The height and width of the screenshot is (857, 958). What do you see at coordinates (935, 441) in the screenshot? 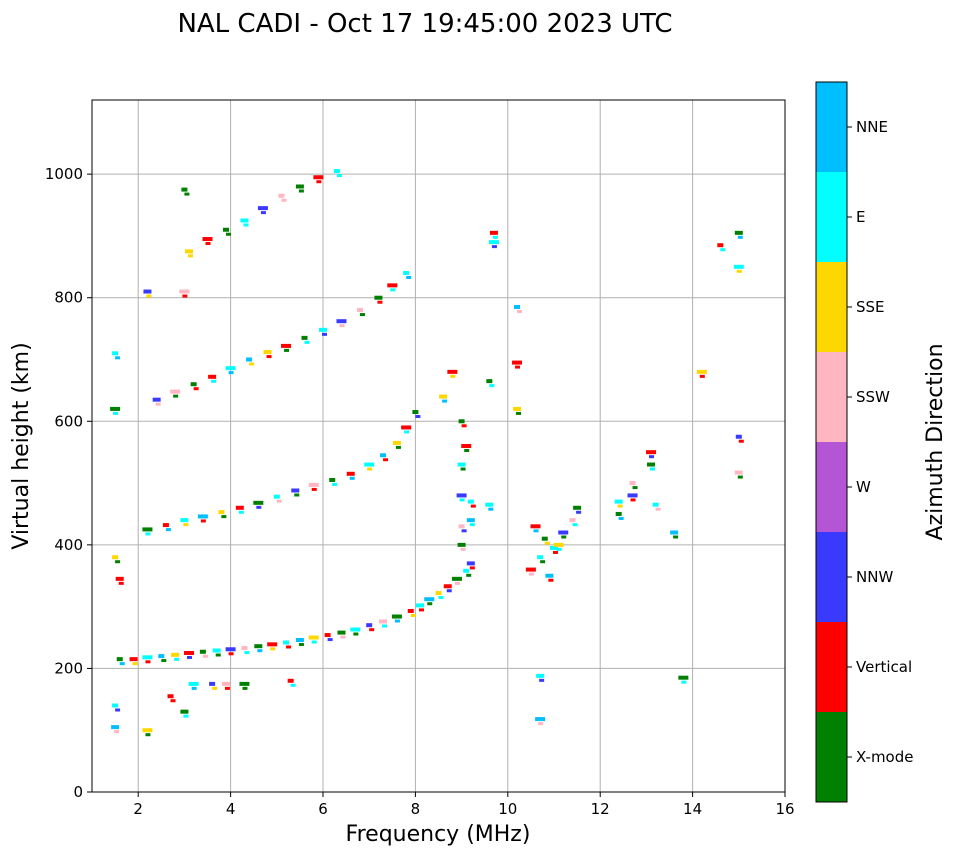
I see `colorbar-title: Azimuth Direction` at bounding box center [935, 441].